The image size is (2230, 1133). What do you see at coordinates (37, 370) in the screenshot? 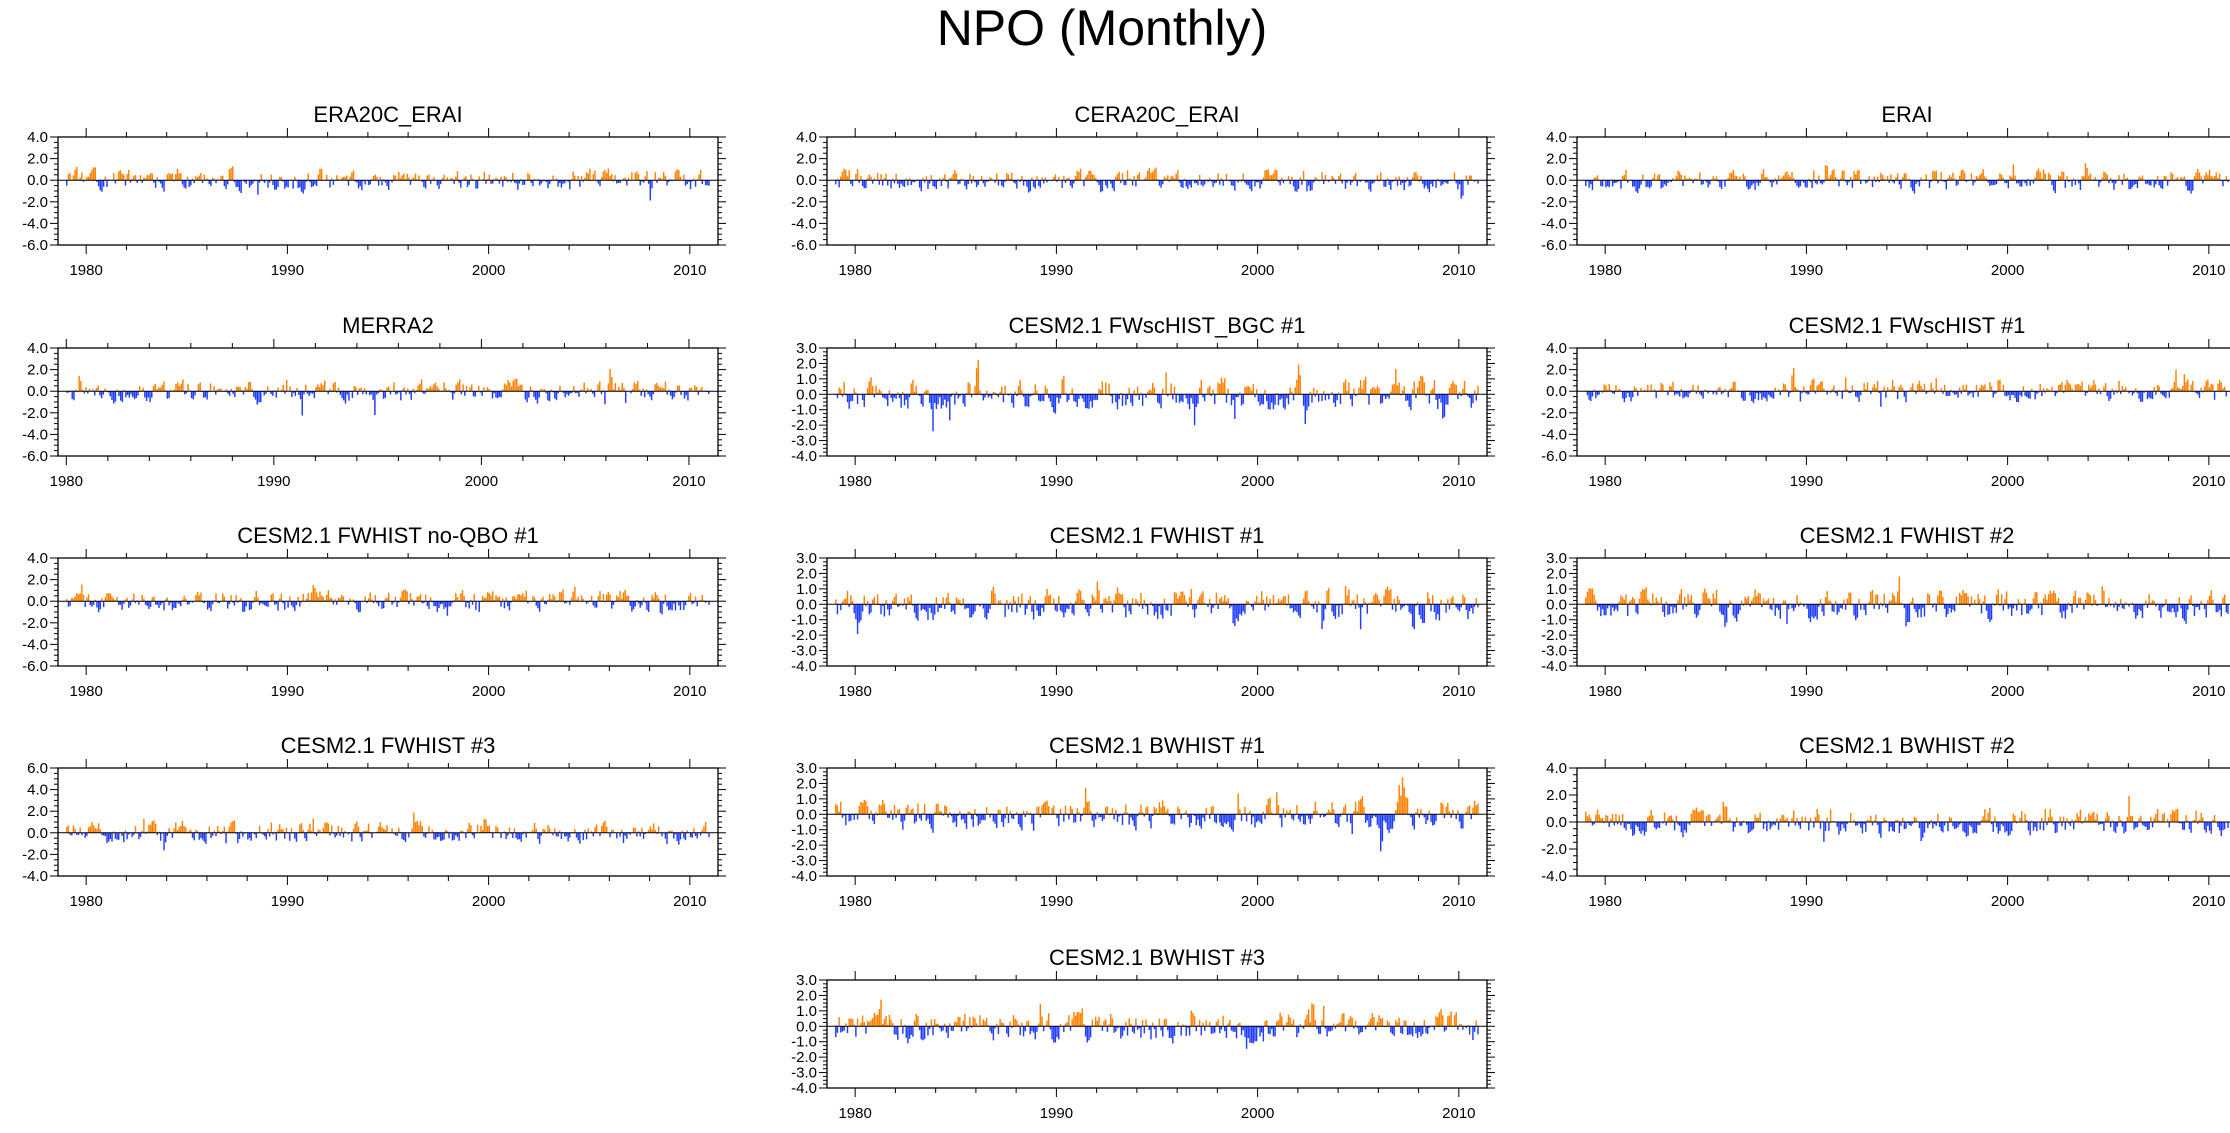
I see `y-tick-label: 2.0` at bounding box center [37, 370].